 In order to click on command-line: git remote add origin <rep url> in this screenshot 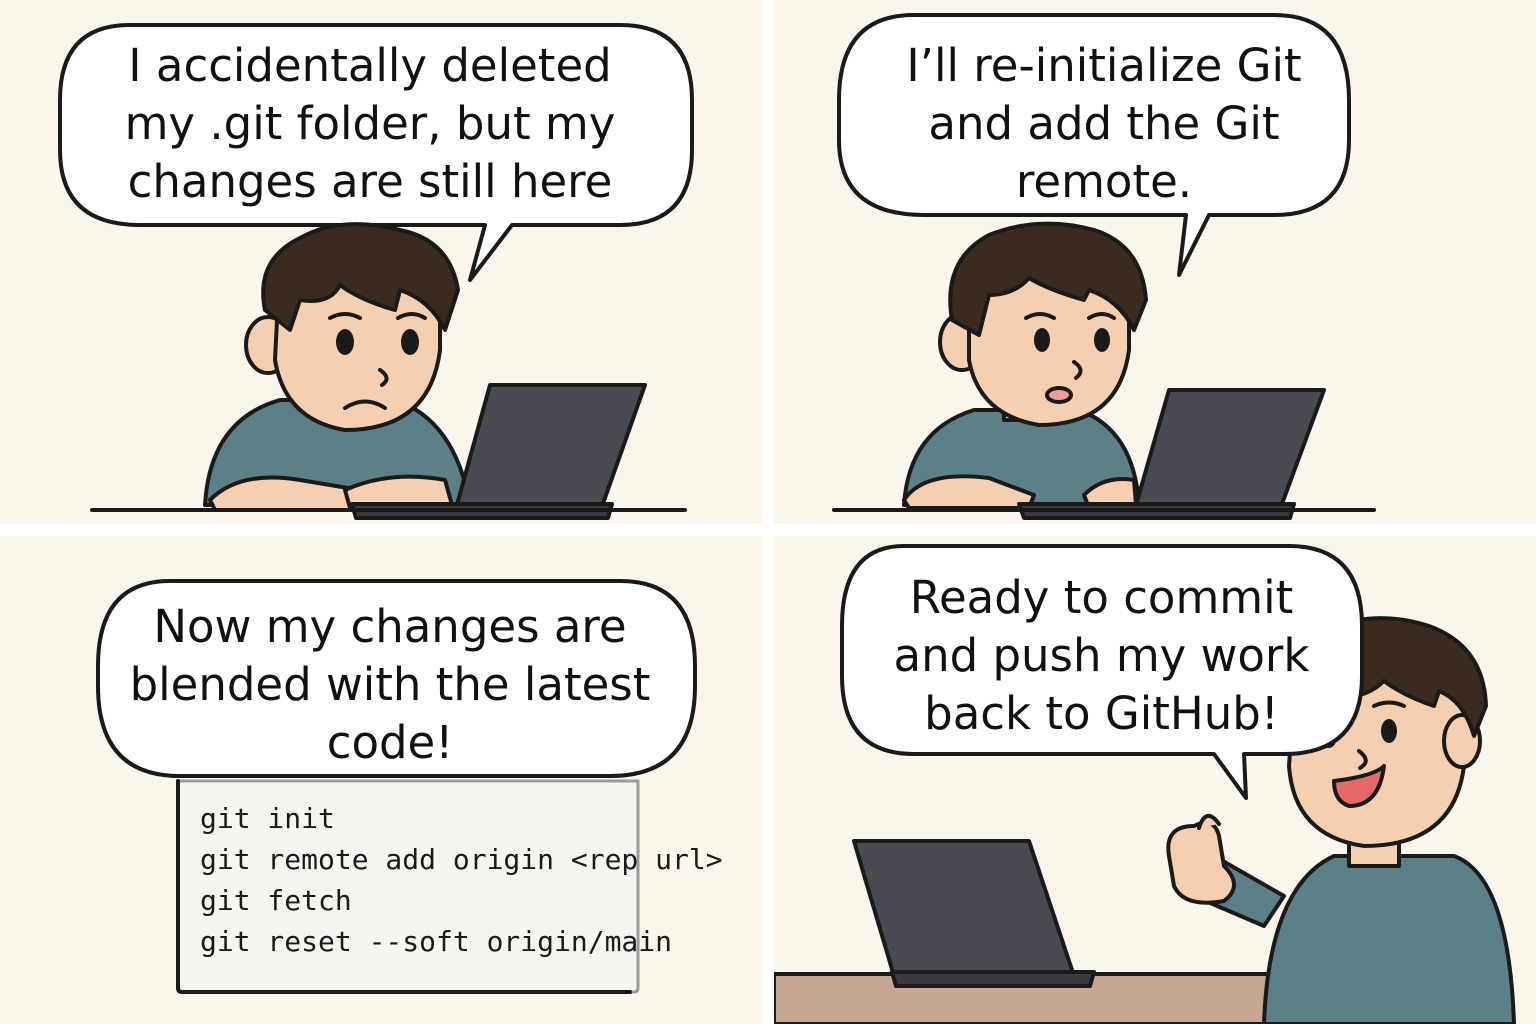, I will do `click(461, 859)`.